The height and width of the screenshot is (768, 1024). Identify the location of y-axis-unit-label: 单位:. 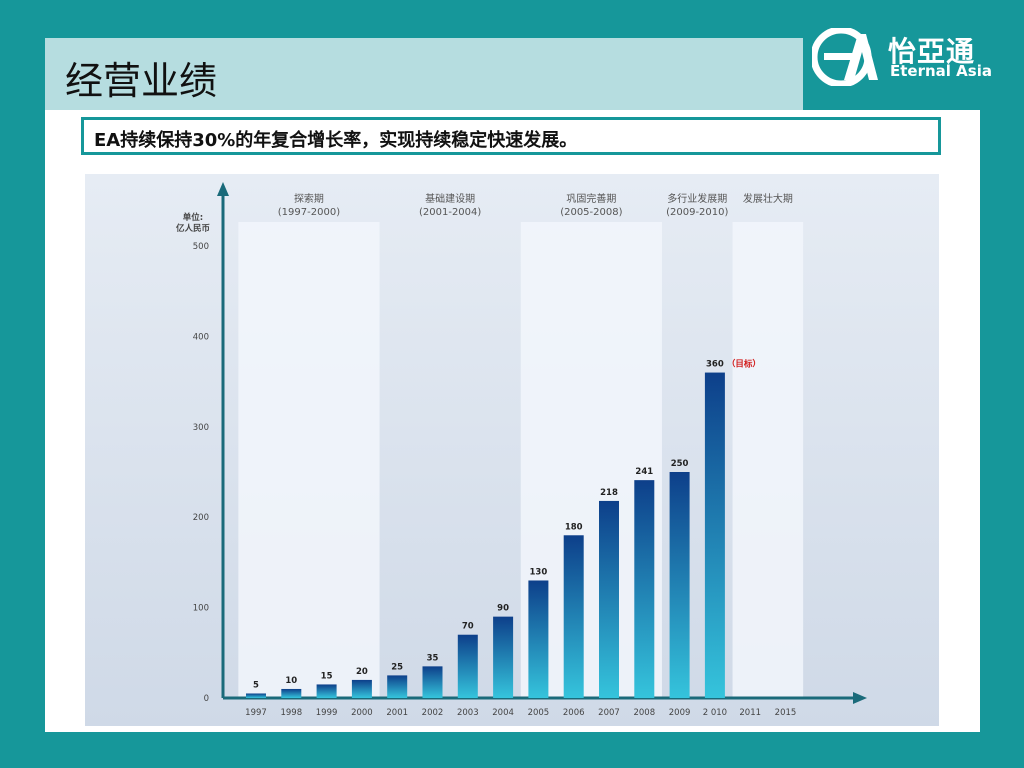
(193, 217).